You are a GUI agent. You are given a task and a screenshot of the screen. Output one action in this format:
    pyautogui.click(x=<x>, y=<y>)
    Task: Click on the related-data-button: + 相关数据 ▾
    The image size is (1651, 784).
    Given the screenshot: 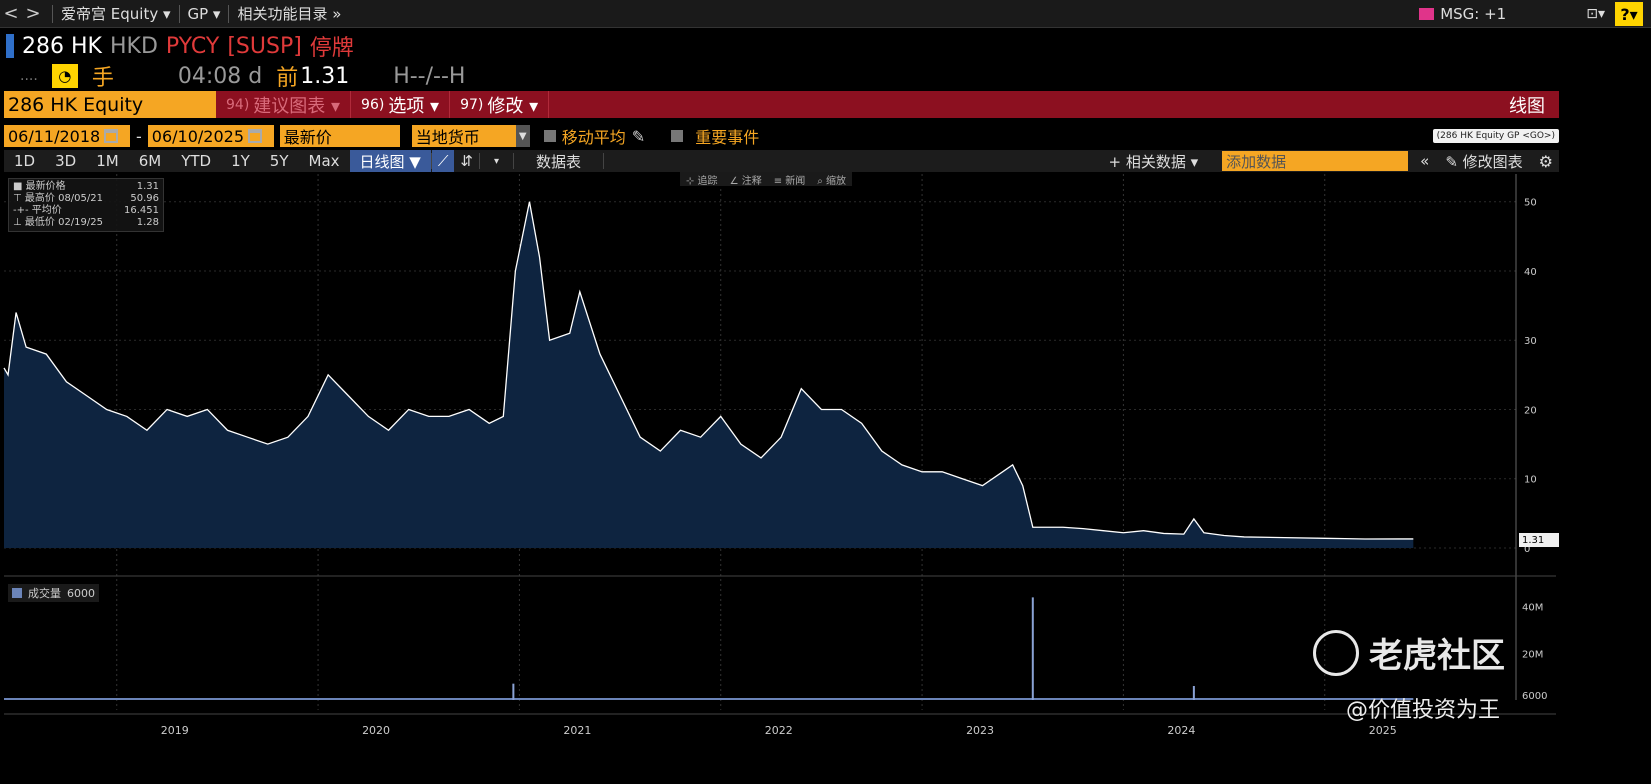 What is the action you would take?
    pyautogui.click(x=1153, y=161)
    